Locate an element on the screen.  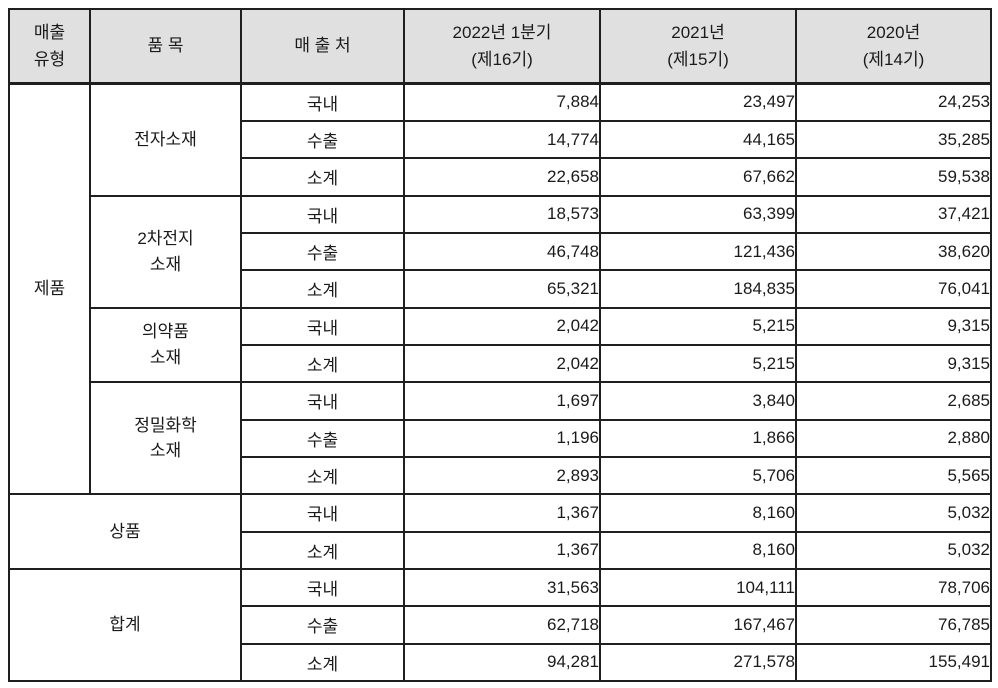
header-2022-q1: 2022년 1분기 (제16기) is located at coordinates (502, 46).